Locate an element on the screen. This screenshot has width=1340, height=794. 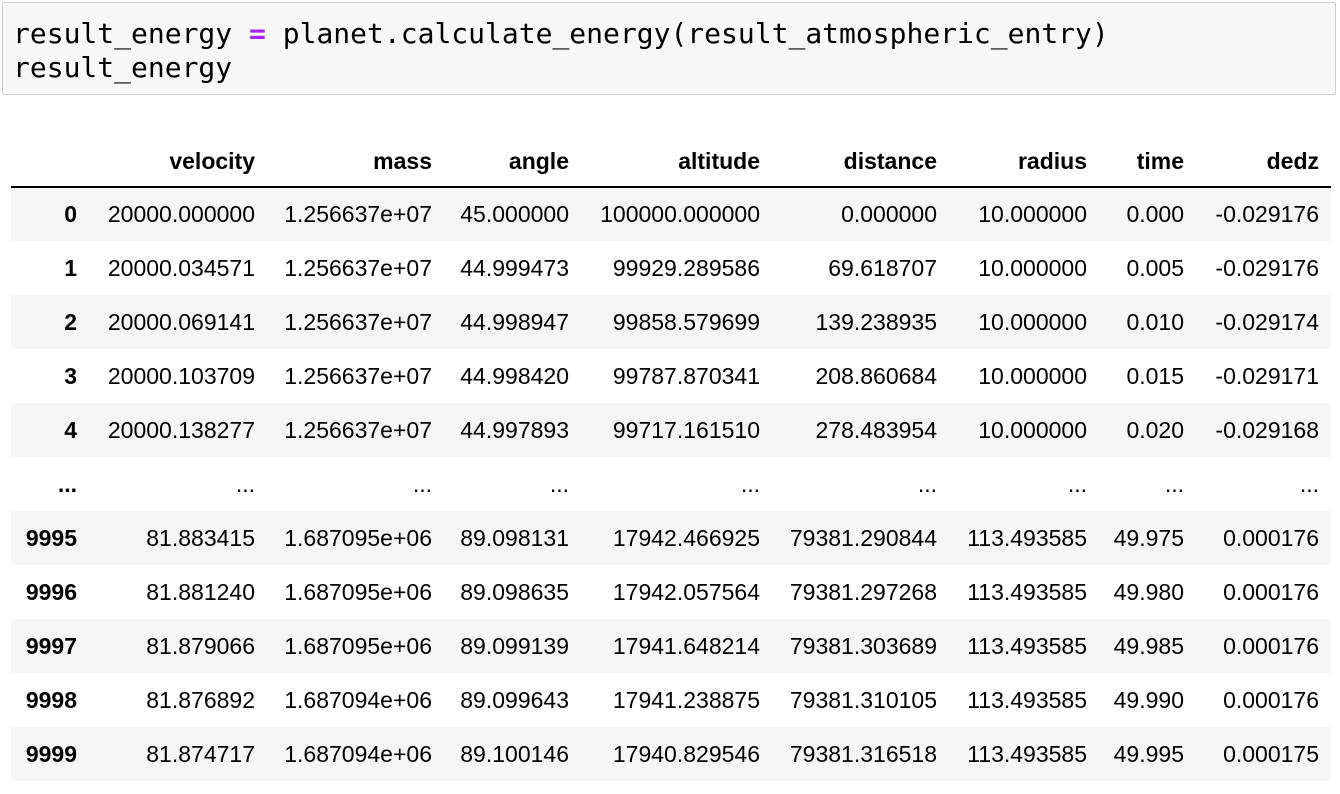
table-cell-distance: 79381.316518 is located at coordinates (863, 753).